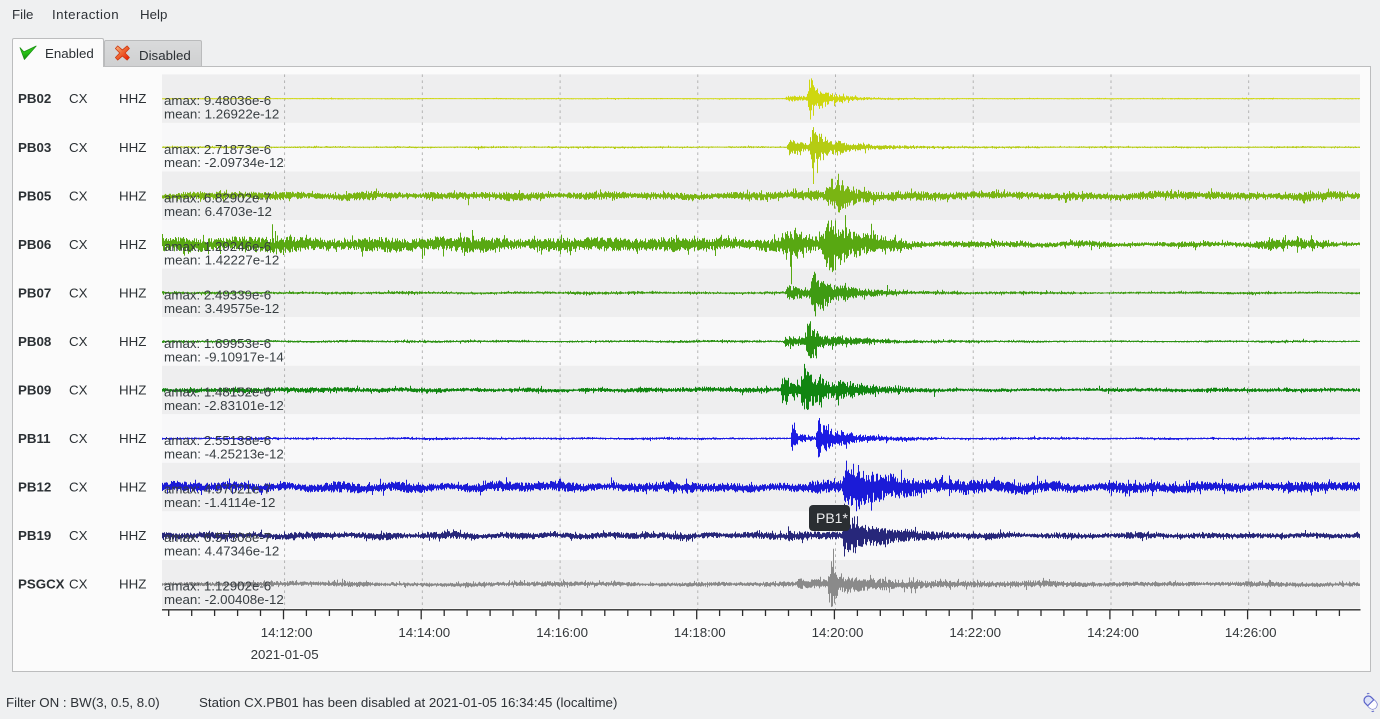 The image size is (1380, 719). I want to click on svg-text: PB06, so click(34, 244).